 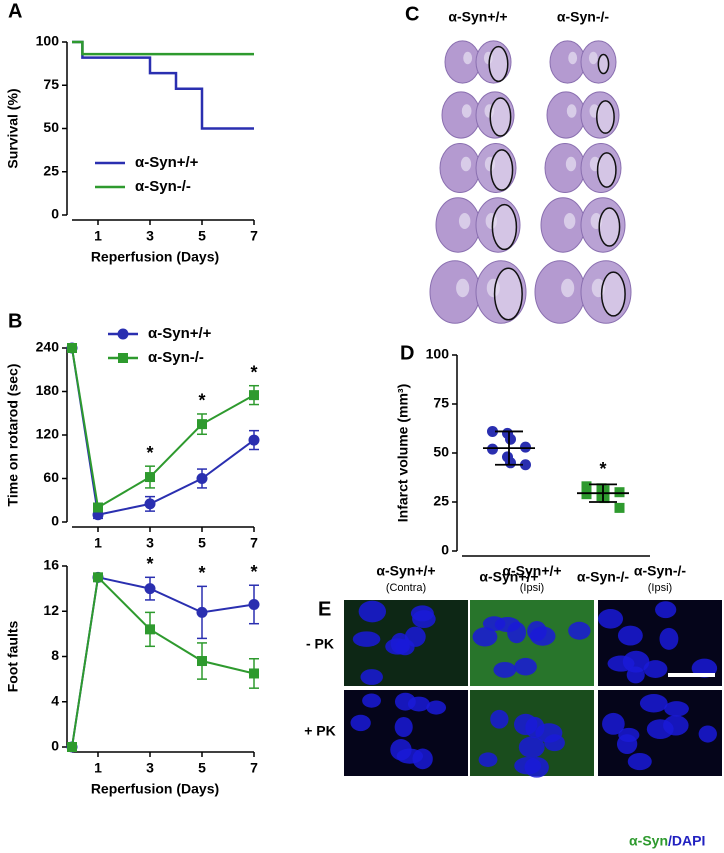 What do you see at coordinates (406, 588) in the screenshot?
I see `column-subtitle: (Contra)` at bounding box center [406, 588].